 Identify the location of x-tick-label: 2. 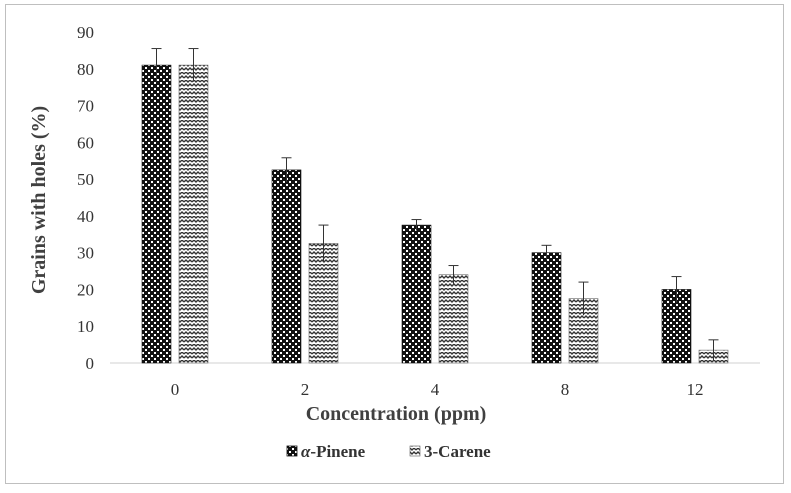
(305, 389).